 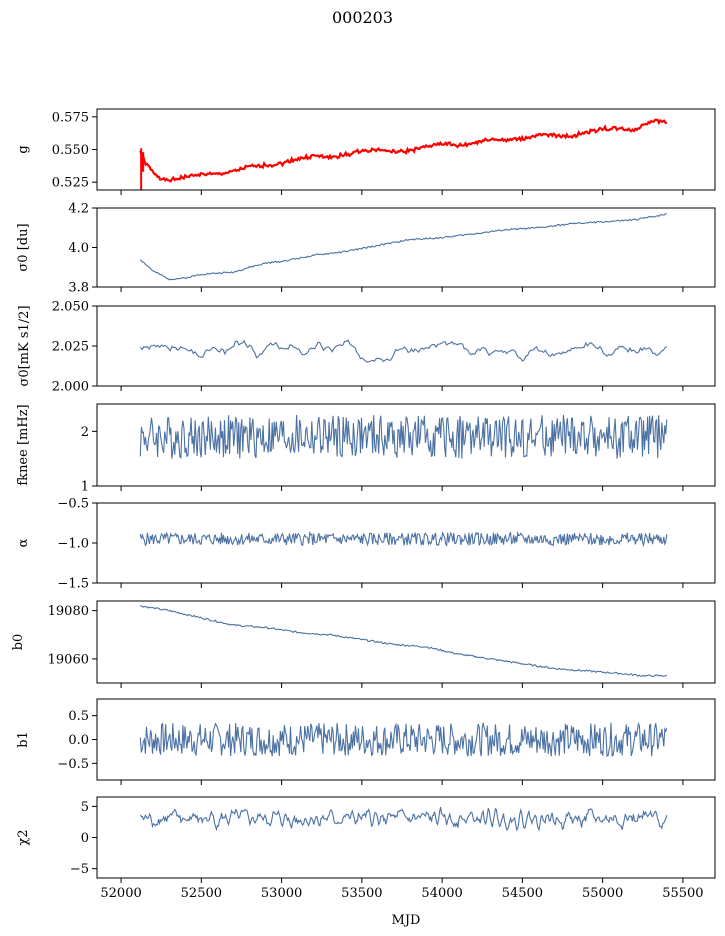 I want to click on y-axis-label: α, so click(x=23, y=542).